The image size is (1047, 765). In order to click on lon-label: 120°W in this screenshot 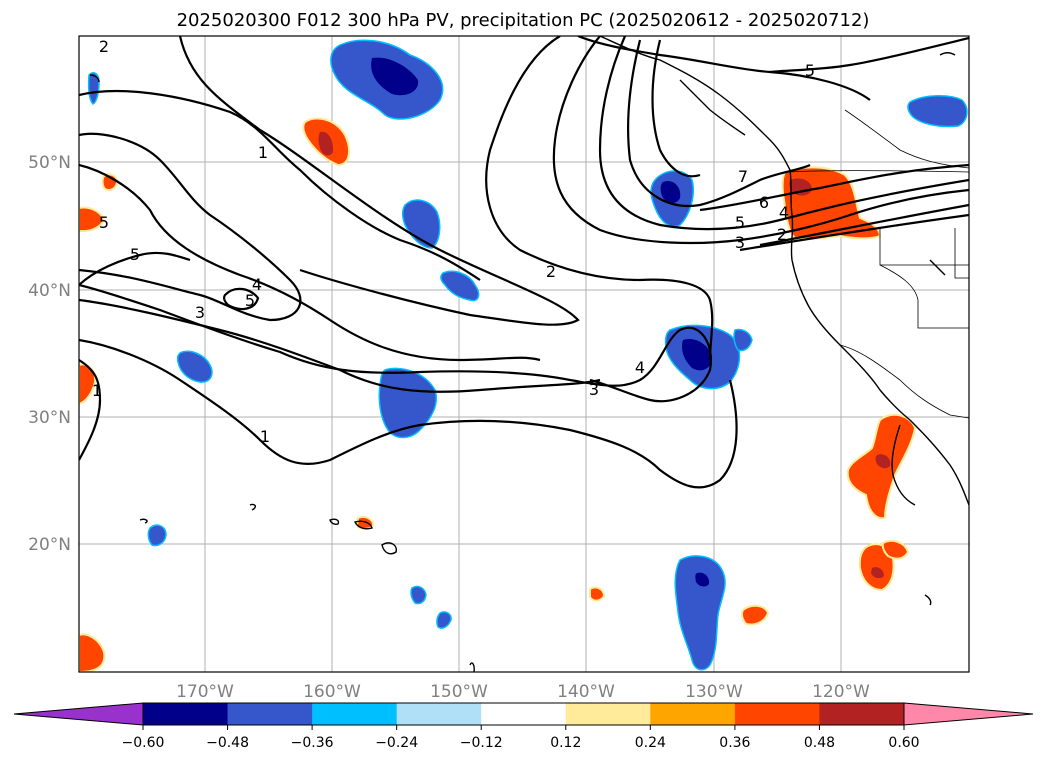, I will do `click(841, 692)`.